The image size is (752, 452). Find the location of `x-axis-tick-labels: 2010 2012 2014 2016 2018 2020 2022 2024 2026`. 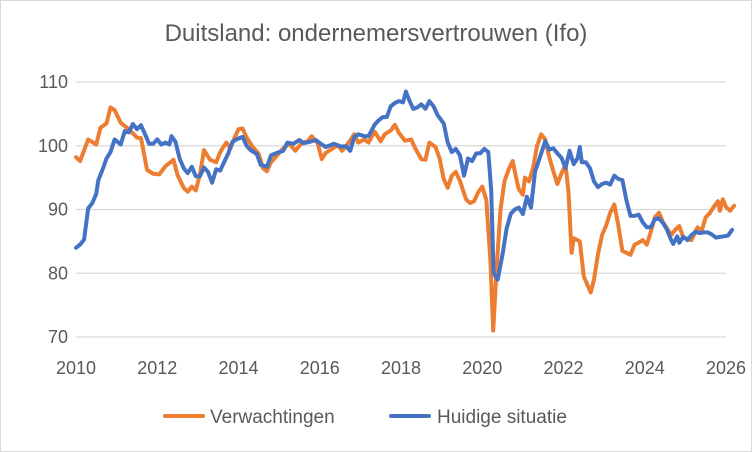

x-axis-tick-labels: 2010 2012 2014 2016 2018 2020 2022 2024 2026 is located at coordinates (401, 368).